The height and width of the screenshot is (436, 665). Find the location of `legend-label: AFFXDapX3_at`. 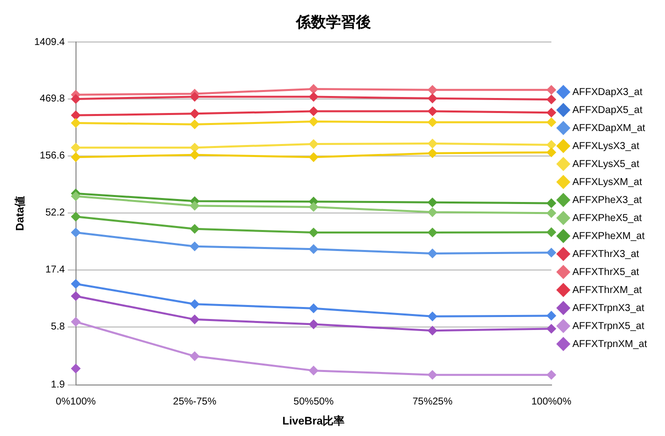

legend-label: AFFXDapX3_at is located at coordinates (607, 92).